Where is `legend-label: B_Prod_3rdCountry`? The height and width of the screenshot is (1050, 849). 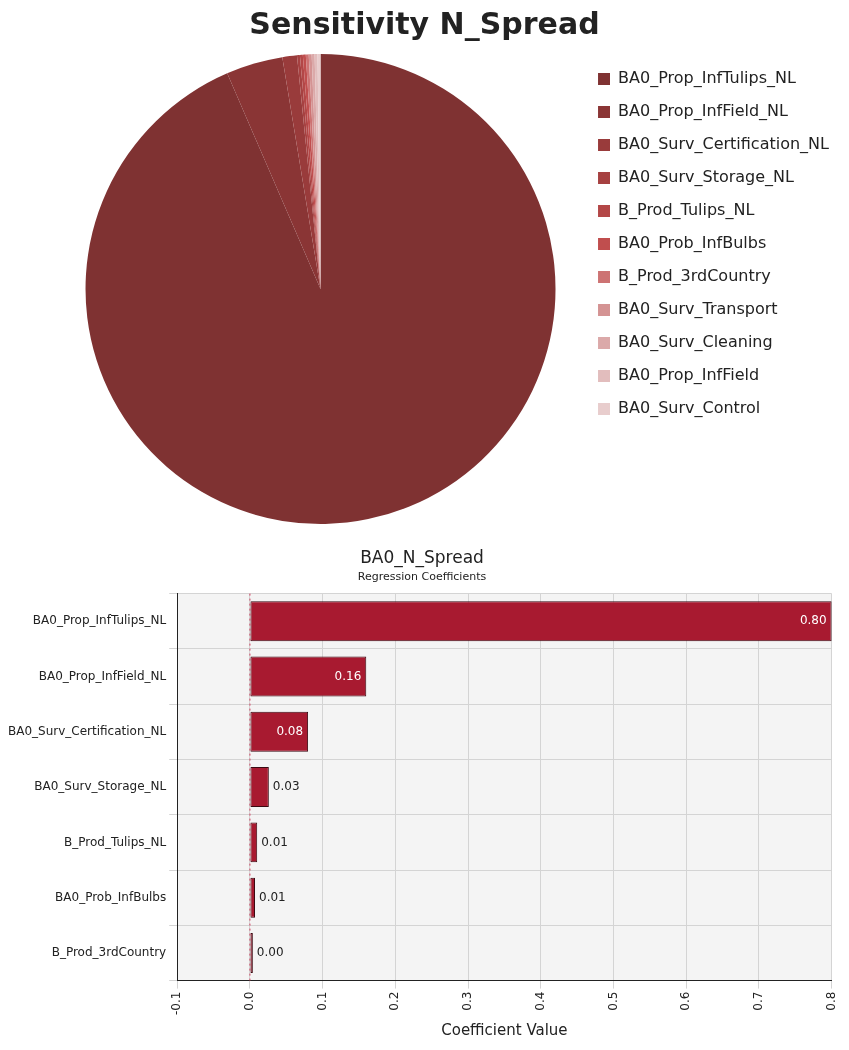
legend-label: B_Prod_3rdCountry is located at coordinates (694, 276).